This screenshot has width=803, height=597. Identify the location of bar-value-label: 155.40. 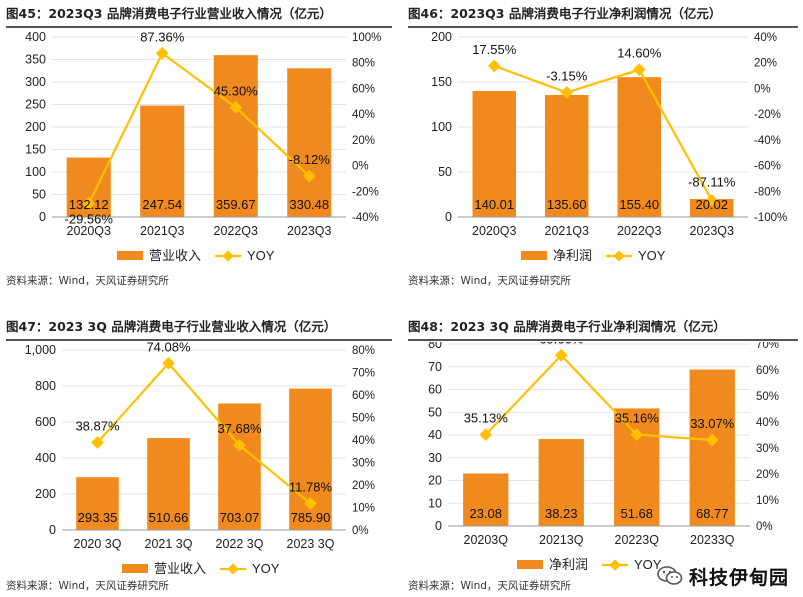
(639, 204).